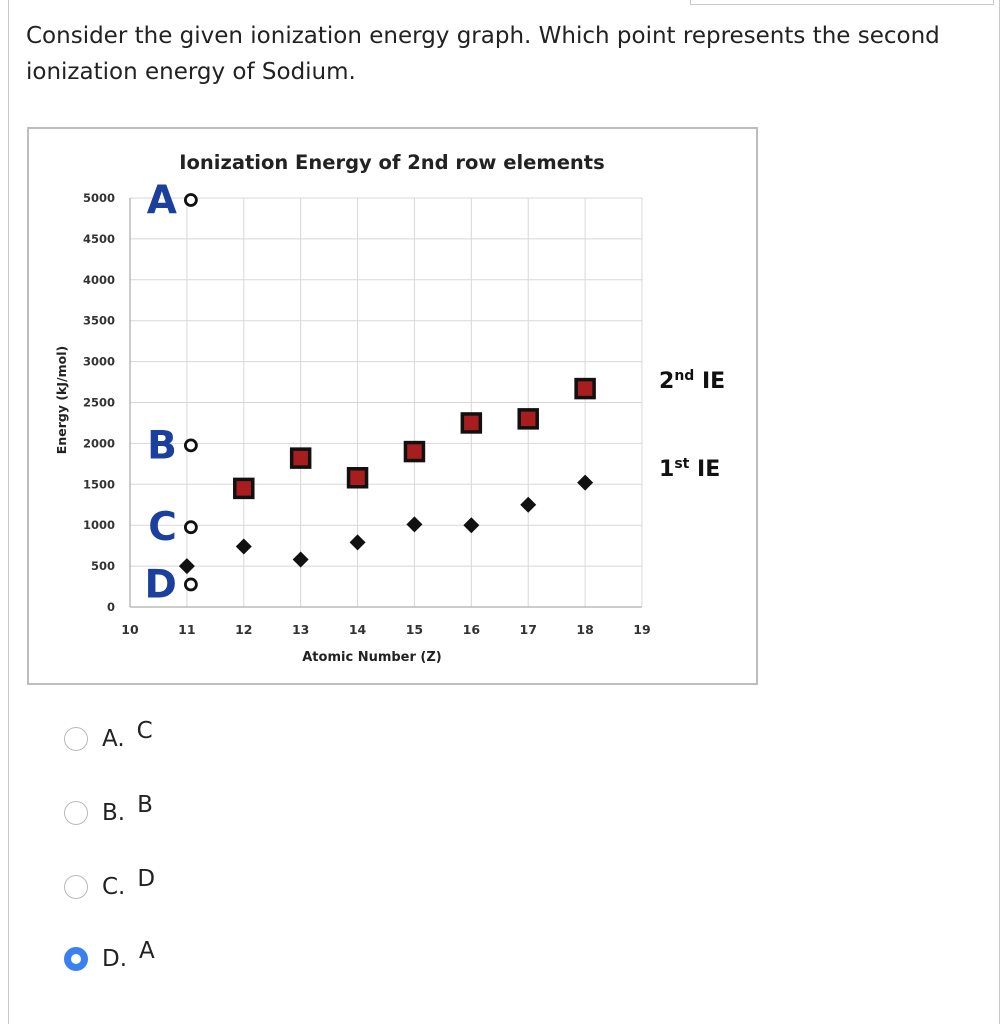 This screenshot has width=1000, height=1024. Describe the element at coordinates (190, 584) in the screenshot. I see `candidate-point-d` at that location.